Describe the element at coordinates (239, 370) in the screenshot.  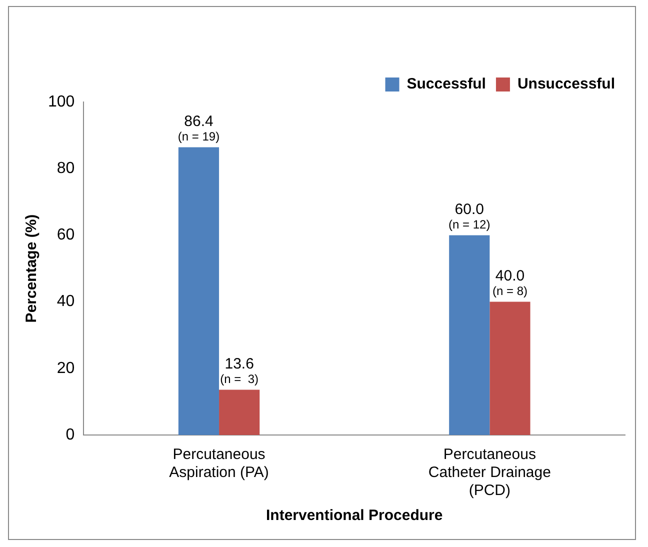
I see `data-label: 13.6 (n = 3)` at that location.